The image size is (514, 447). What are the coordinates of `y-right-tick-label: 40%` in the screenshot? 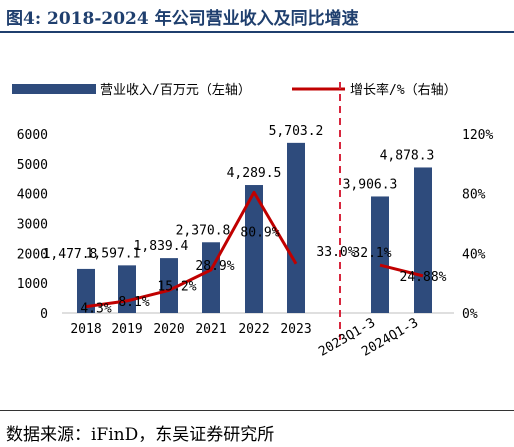 It's located at (474, 254).